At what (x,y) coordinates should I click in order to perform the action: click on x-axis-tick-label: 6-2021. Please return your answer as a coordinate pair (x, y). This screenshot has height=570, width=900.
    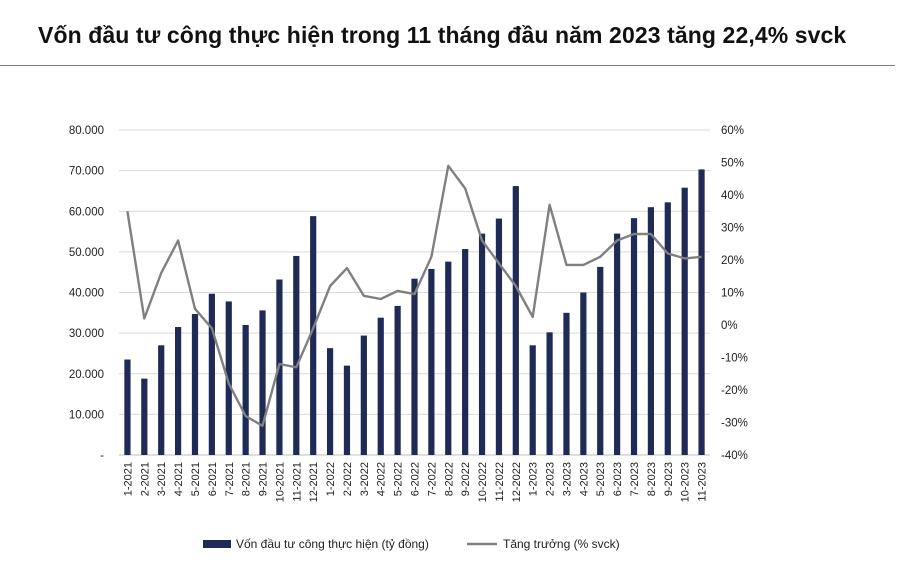
    Looking at the image, I should click on (213, 479).